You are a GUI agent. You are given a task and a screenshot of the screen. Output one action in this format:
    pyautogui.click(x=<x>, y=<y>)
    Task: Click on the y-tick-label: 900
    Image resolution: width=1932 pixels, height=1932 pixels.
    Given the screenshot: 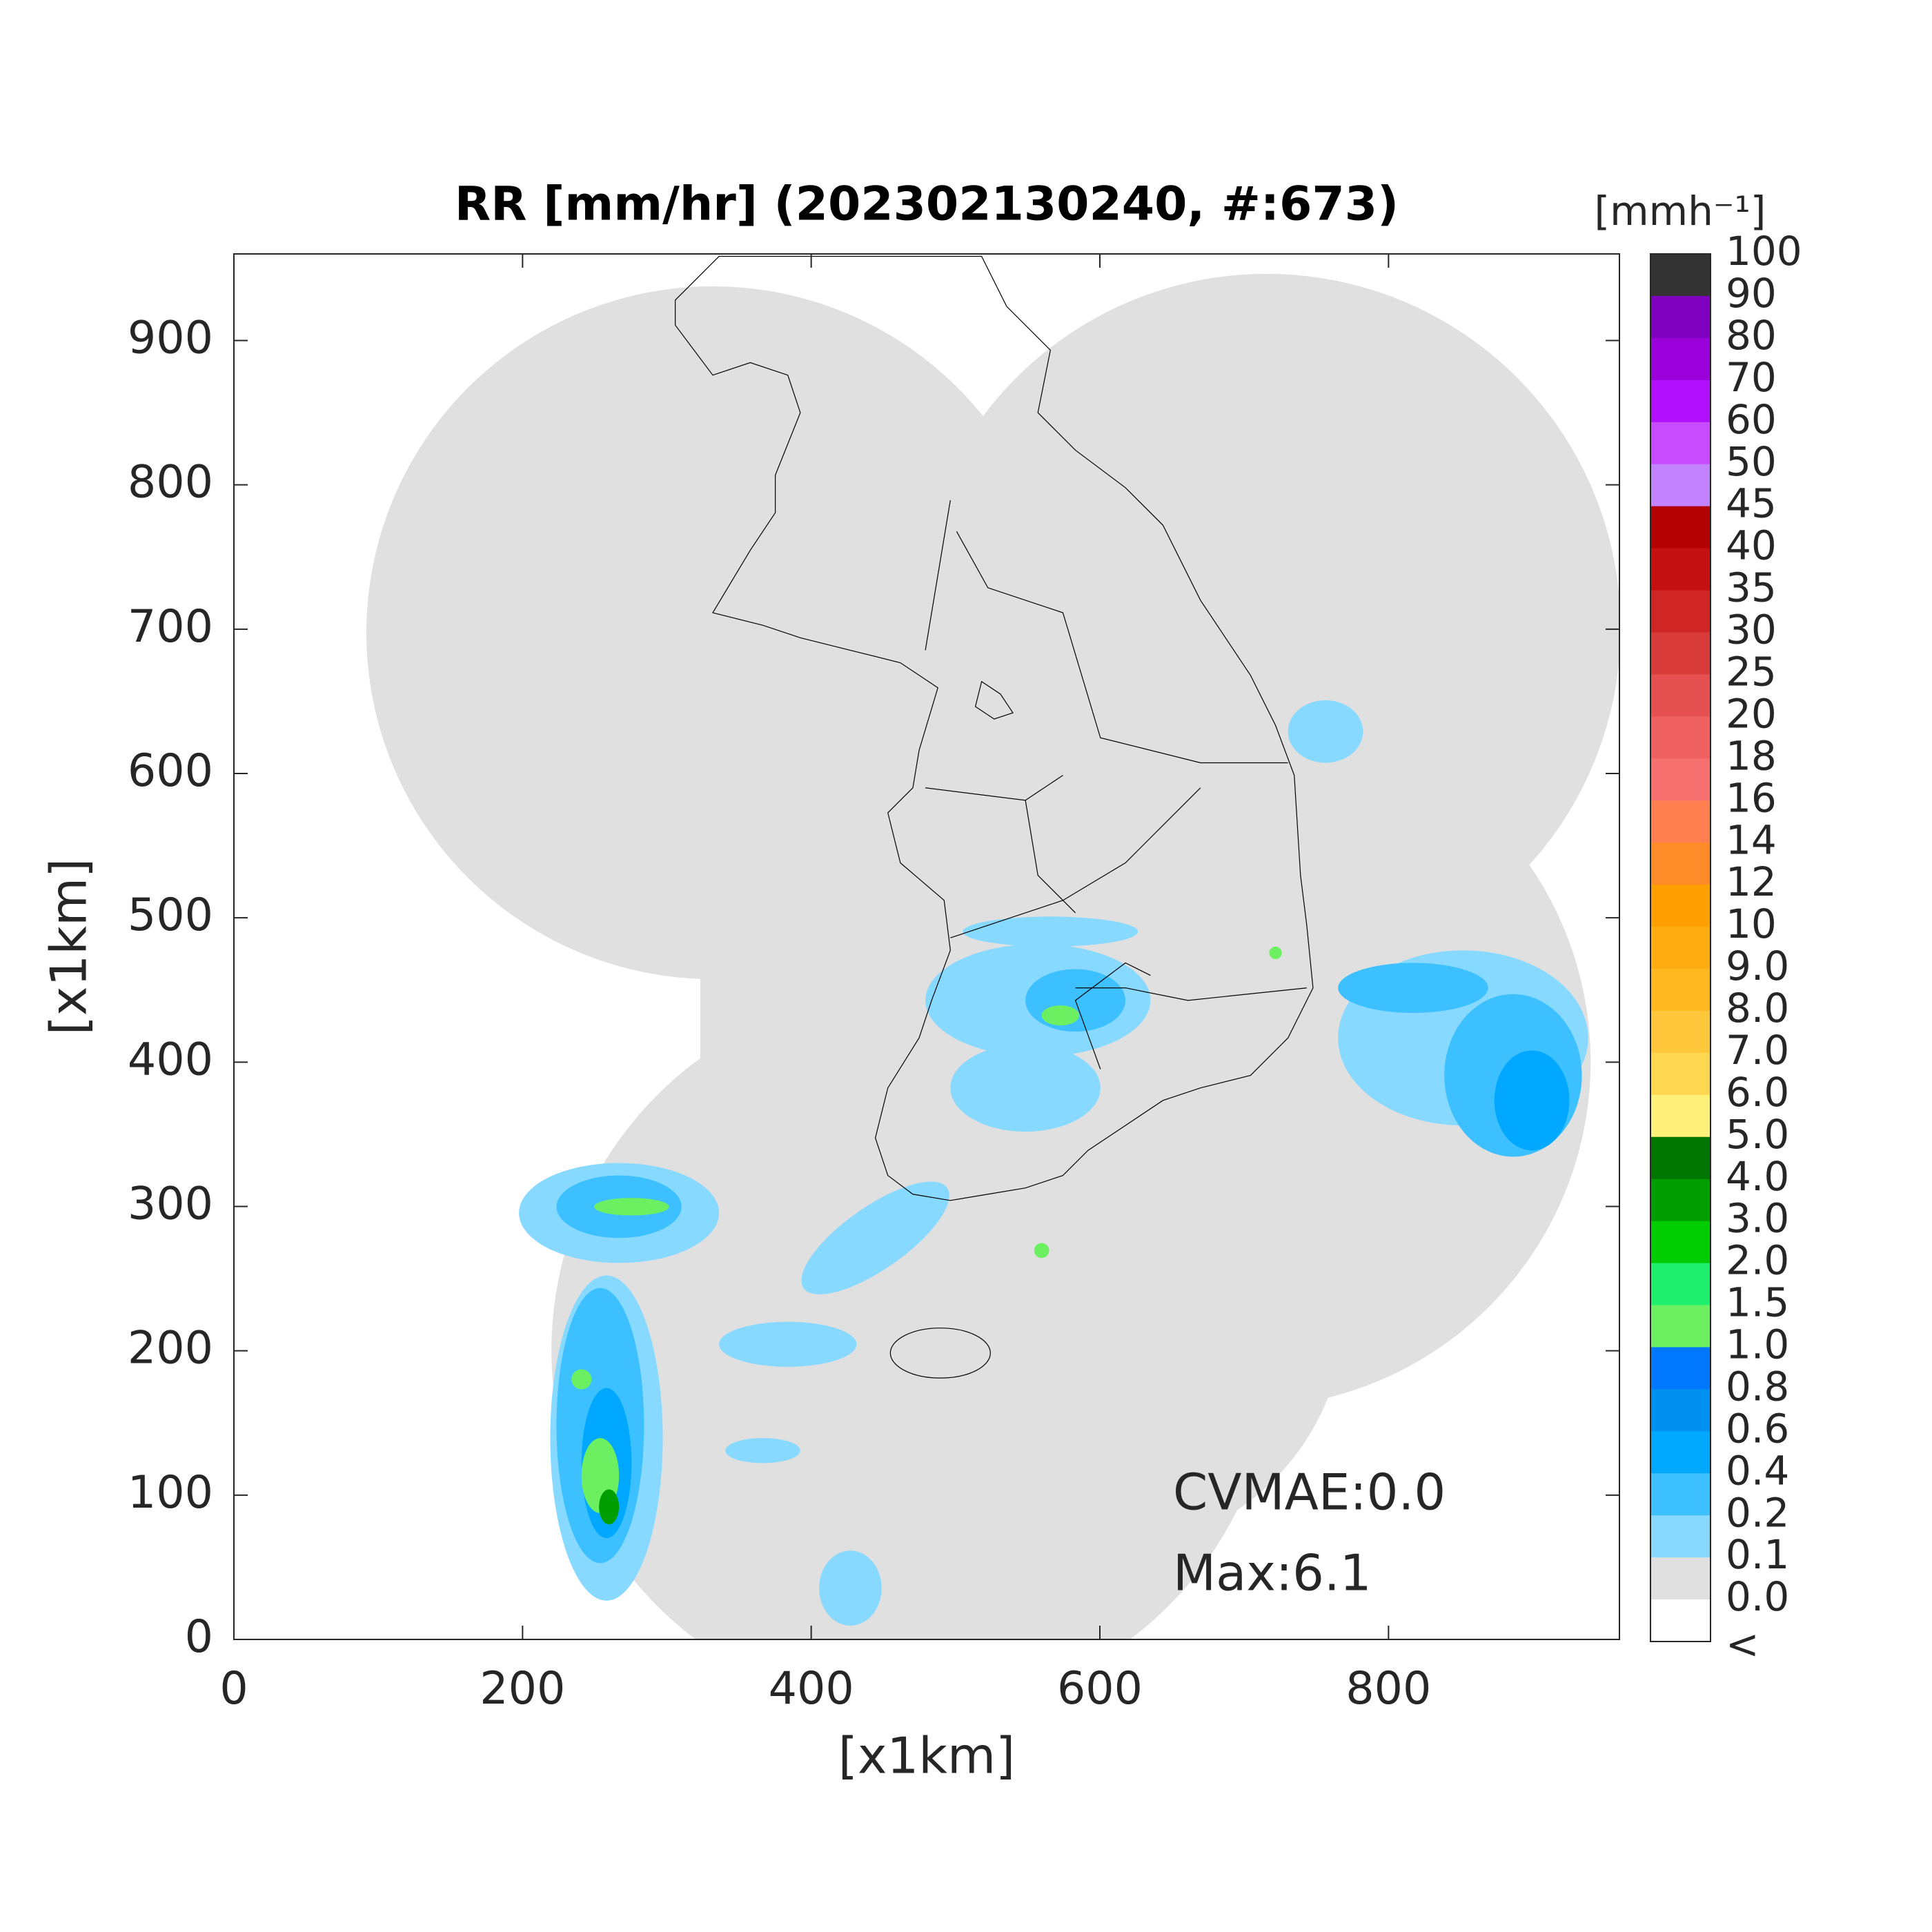 What is the action you would take?
    pyautogui.click(x=170, y=338)
    